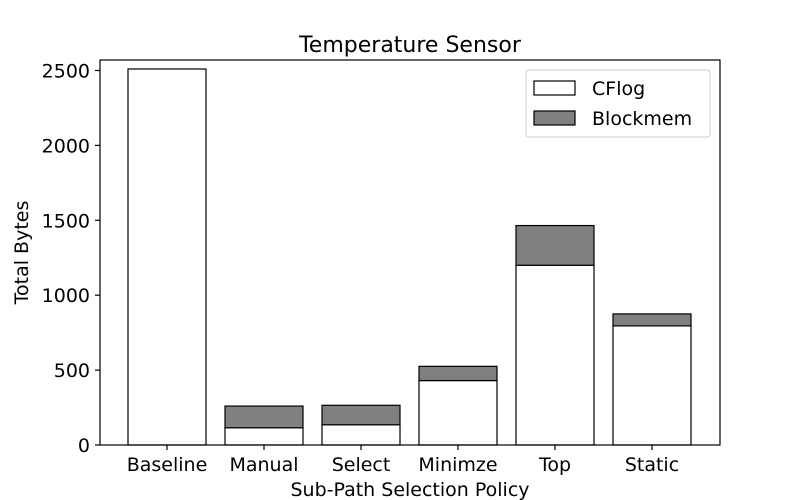 The height and width of the screenshot is (500, 800). Describe the element at coordinates (66, 146) in the screenshot. I see `y-tick-label: 2000` at that location.